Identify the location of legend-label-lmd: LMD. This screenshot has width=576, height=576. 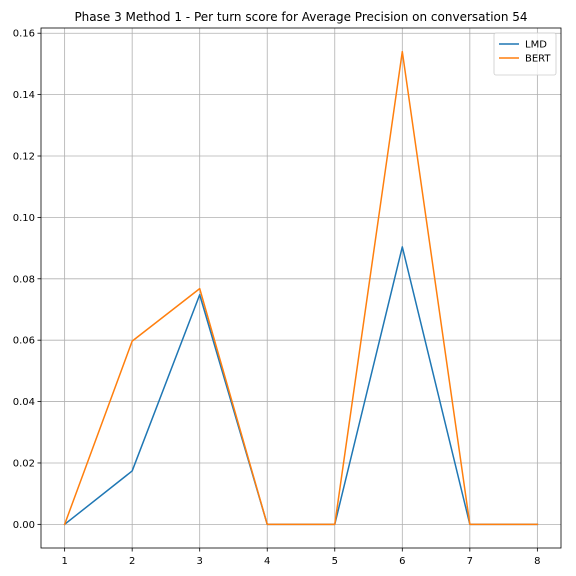
(536, 45).